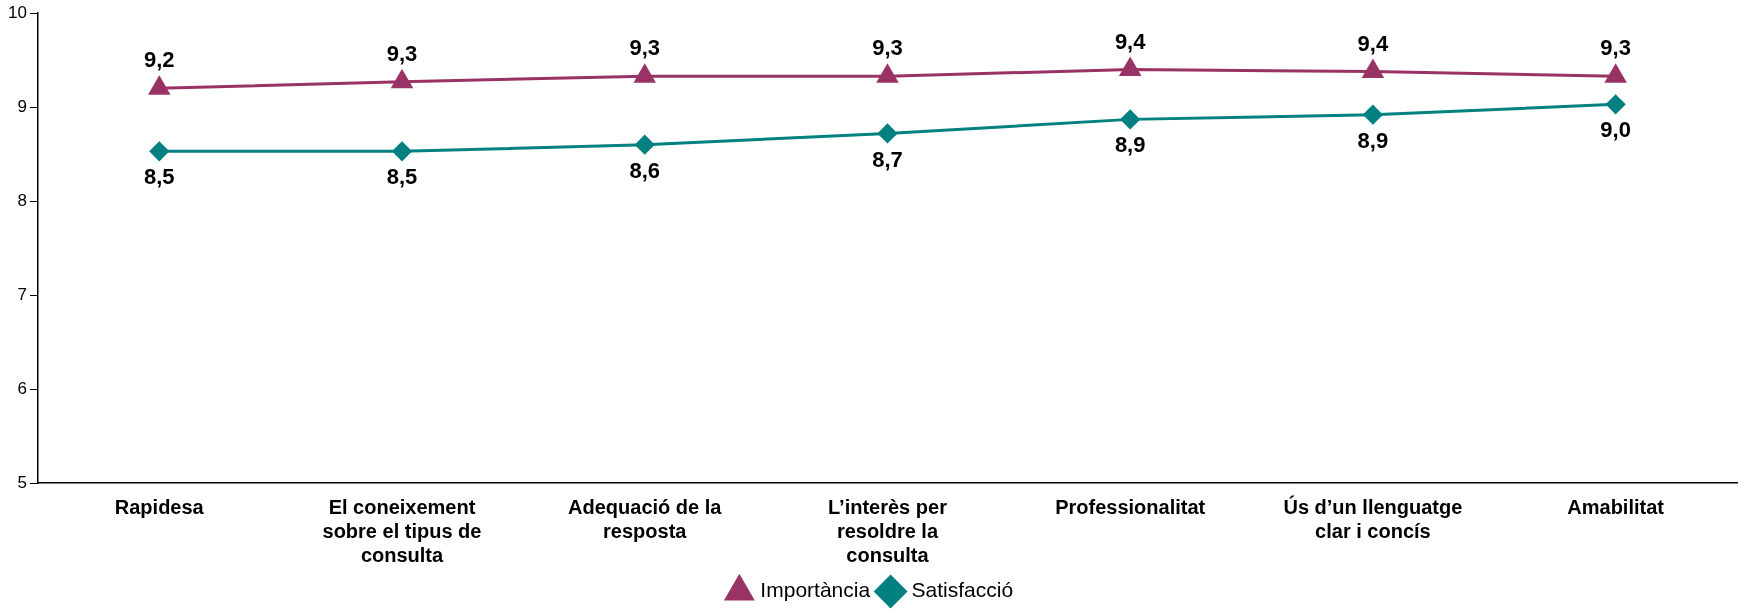 Image resolution: width=1757 pixels, height=616 pixels. Describe the element at coordinates (1373, 518) in the screenshot. I see `x-tick-label: Ús d’un llenguatge clar i concís` at that location.